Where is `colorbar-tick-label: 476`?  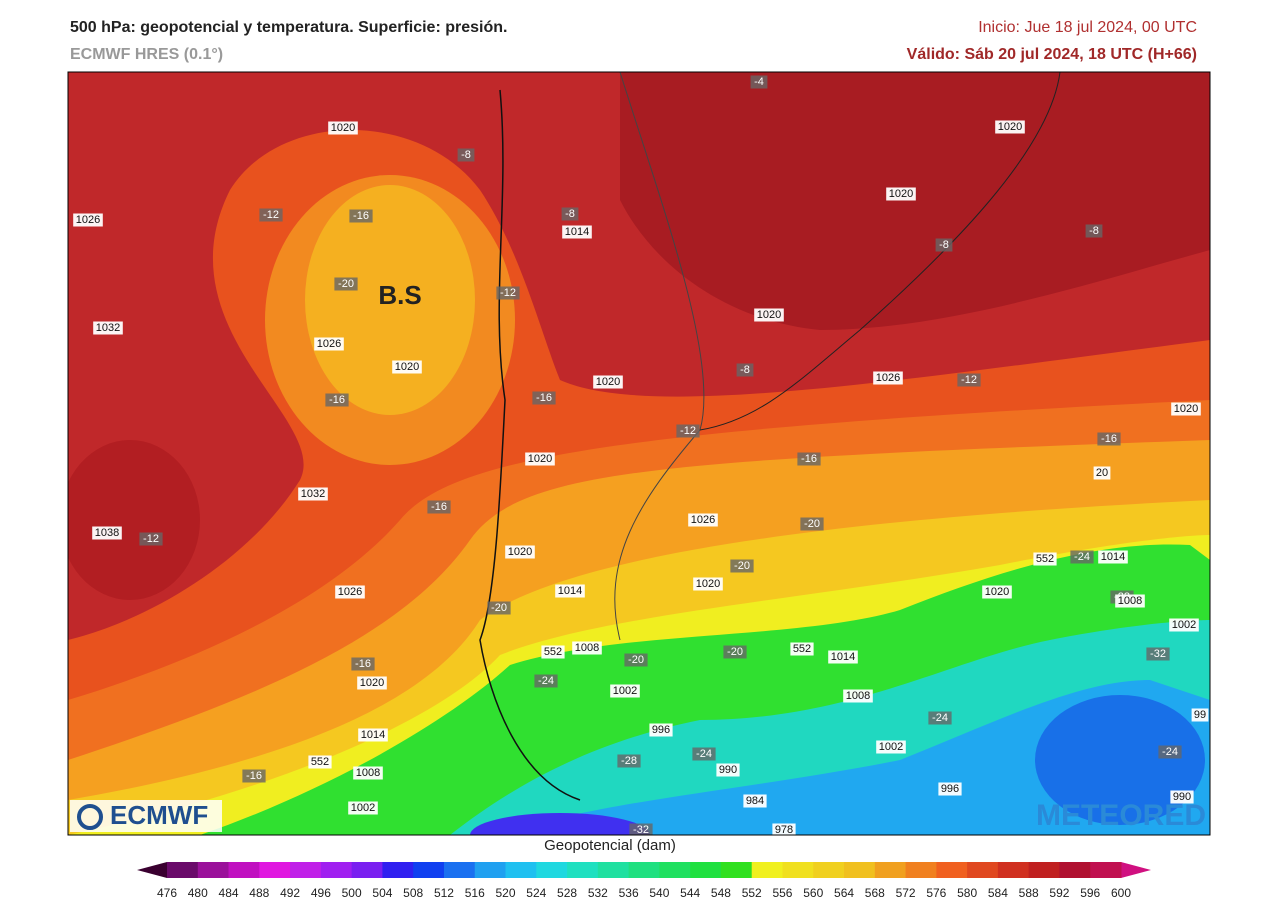
colorbar-tick-label: 476 is located at coordinates (167, 893).